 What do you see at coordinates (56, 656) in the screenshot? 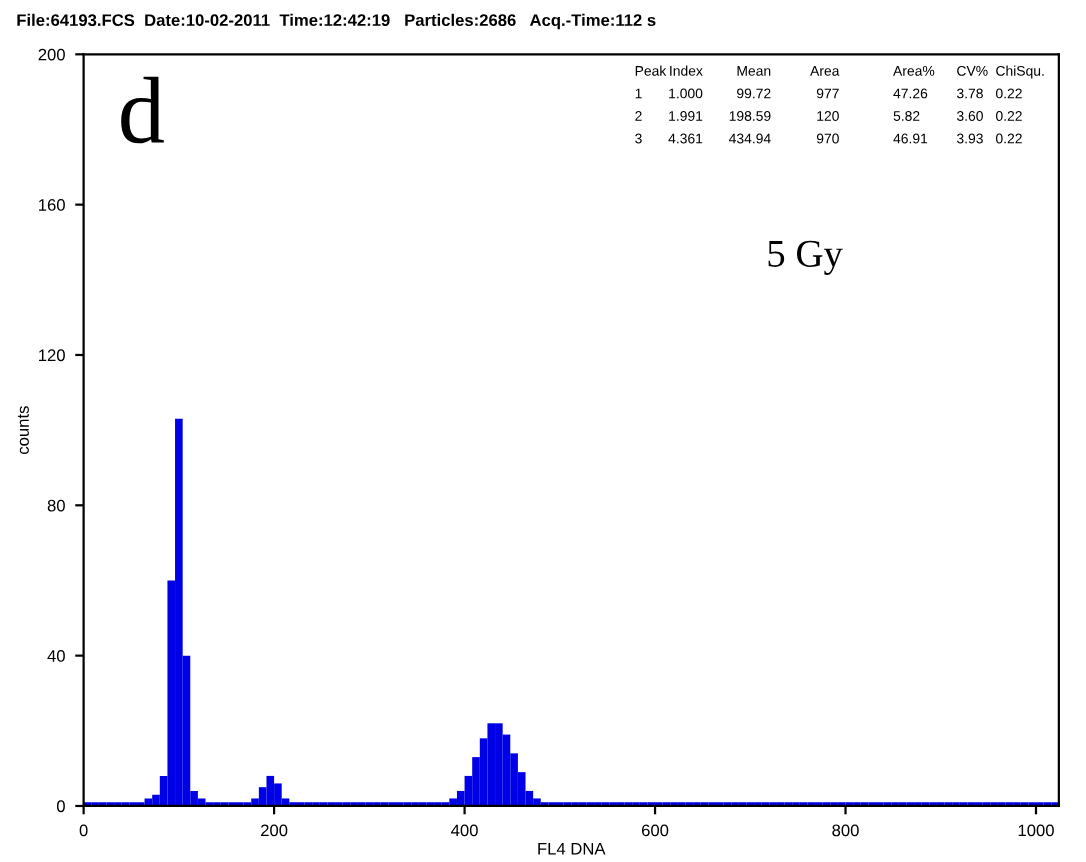
I see `y-tick-label: 40` at bounding box center [56, 656].